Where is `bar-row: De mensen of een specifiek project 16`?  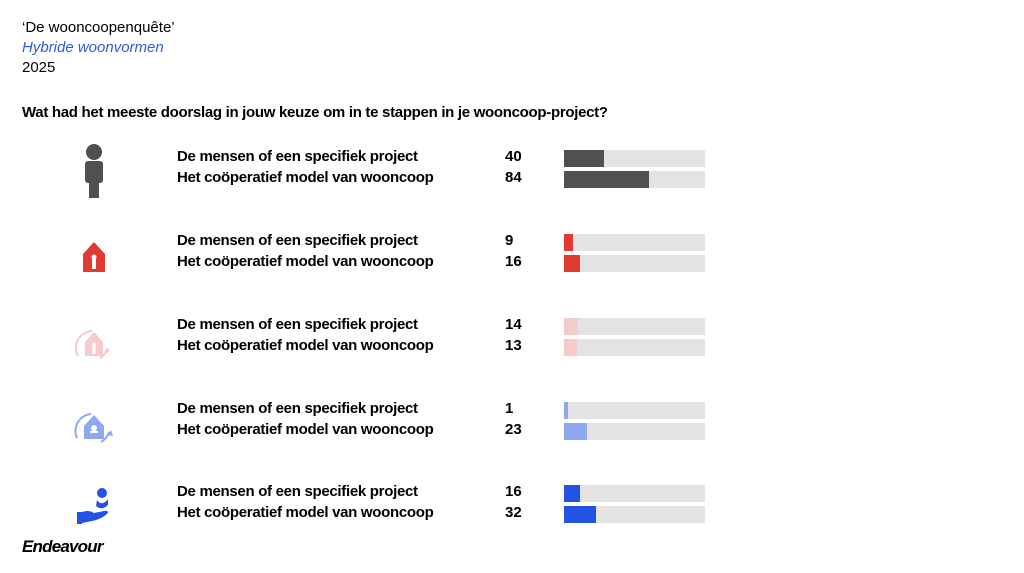
bar-row: De mensen of een specifiek project 16 is located at coordinates (512, 493).